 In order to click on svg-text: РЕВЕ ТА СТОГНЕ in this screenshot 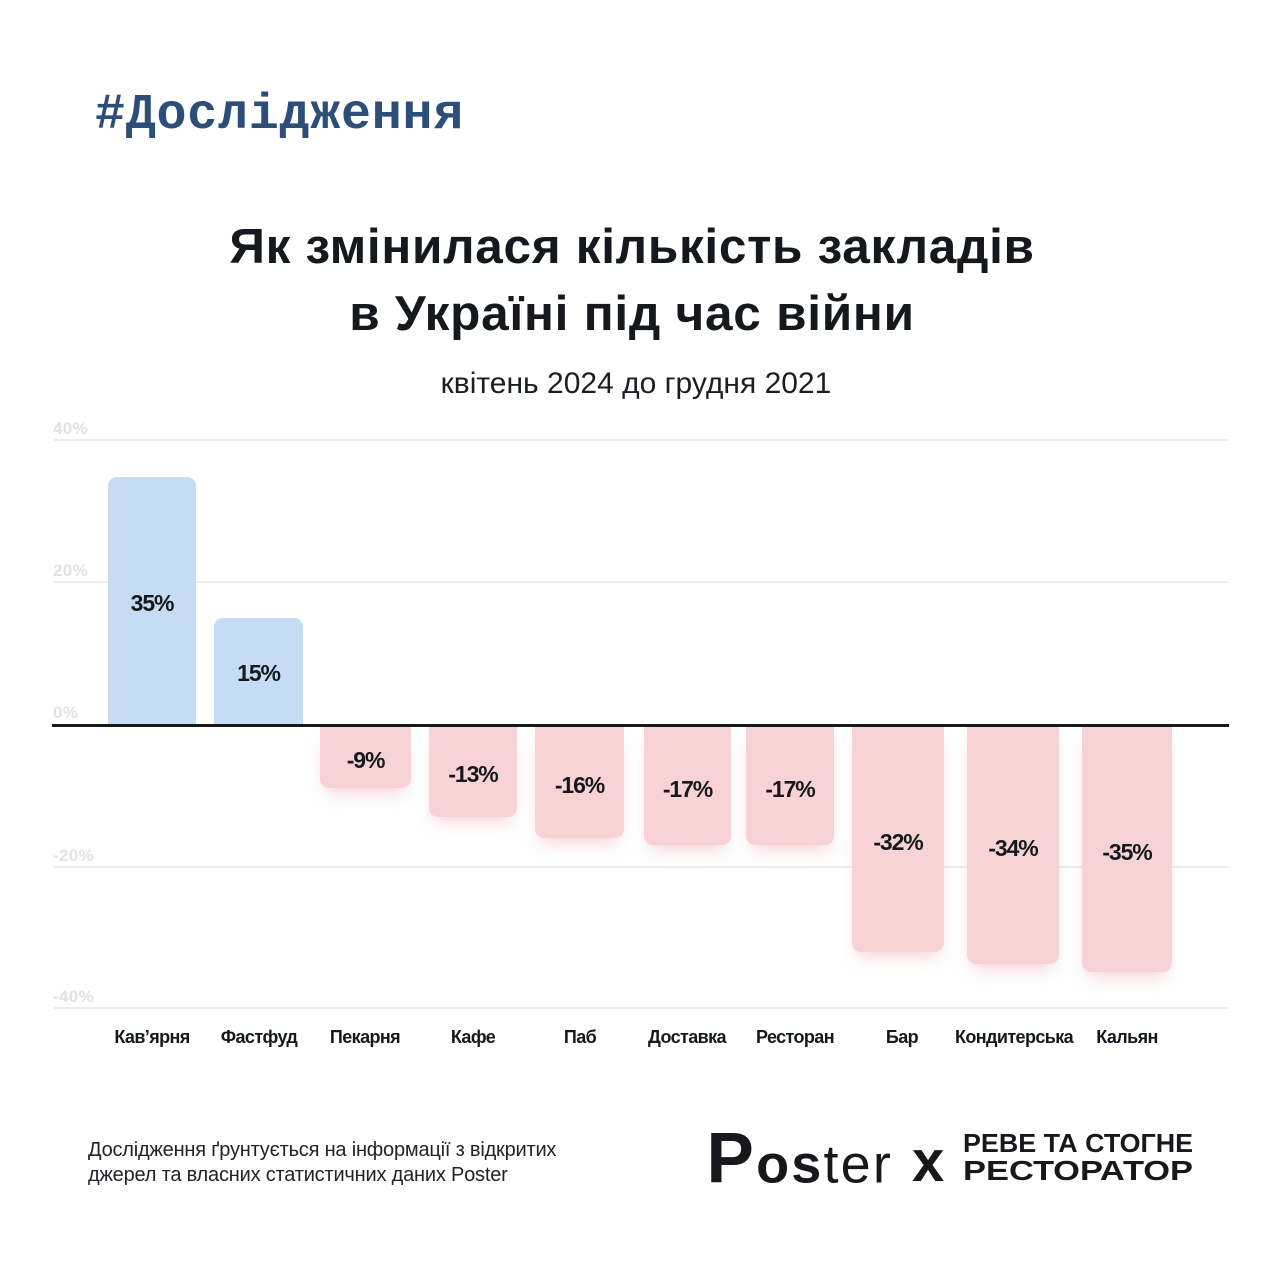, I will do `click(1078, 1143)`.